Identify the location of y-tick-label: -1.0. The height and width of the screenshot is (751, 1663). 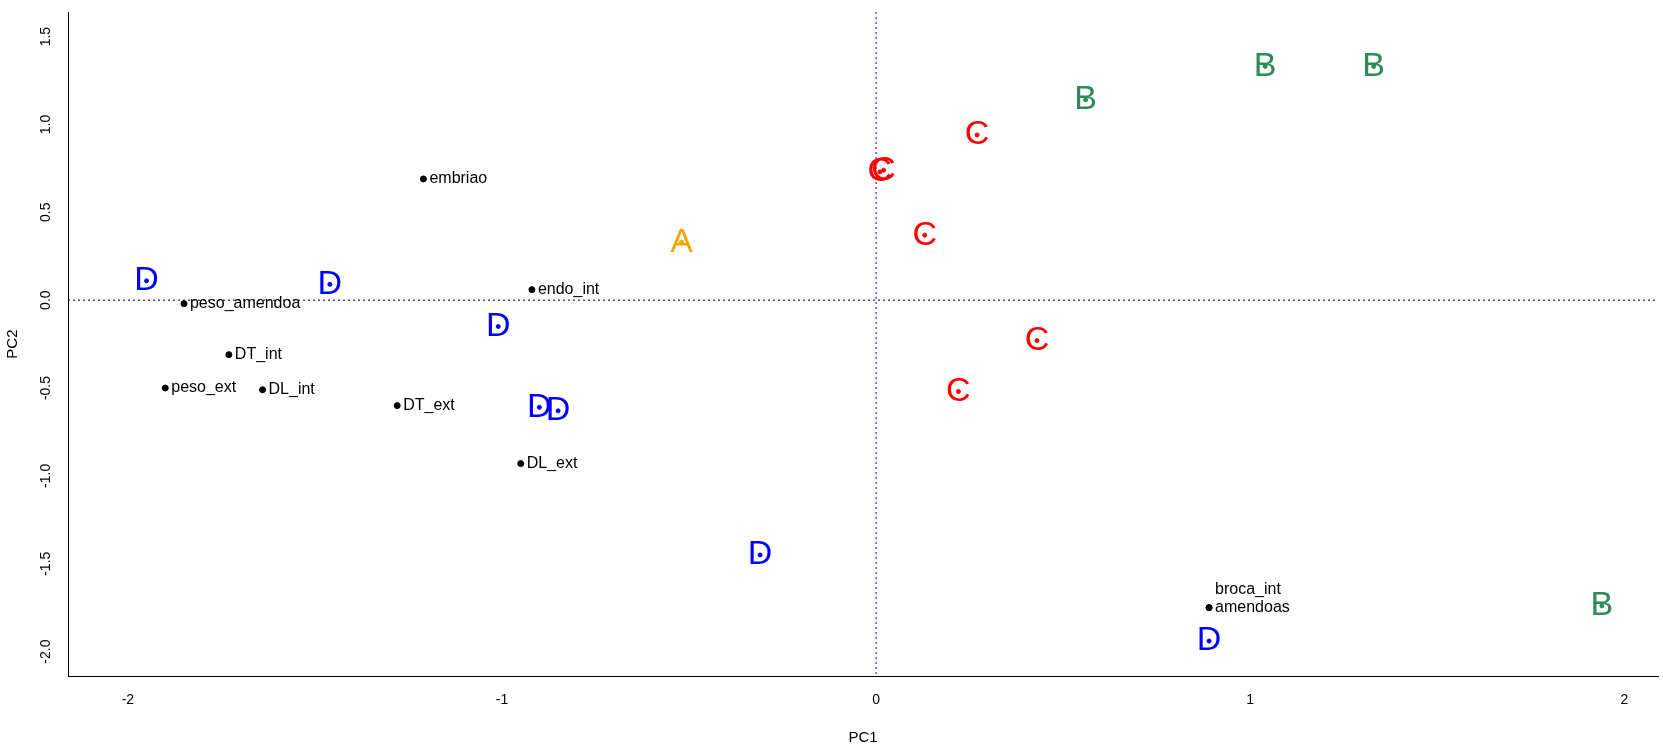
(44, 475).